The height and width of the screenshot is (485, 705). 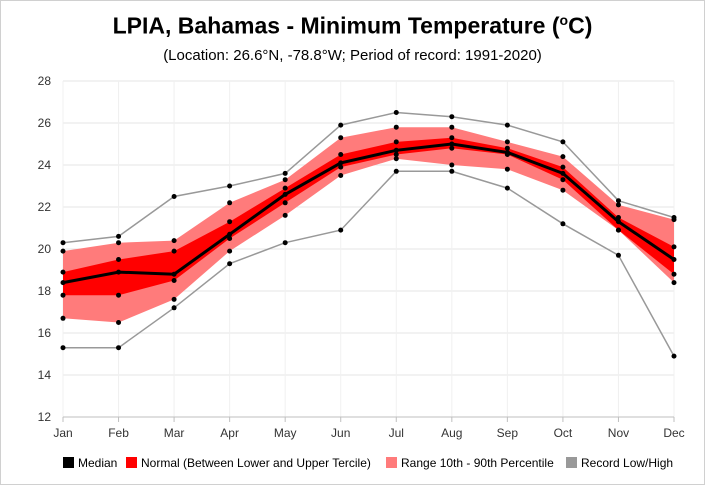 What do you see at coordinates (396, 433) in the screenshot?
I see `x-tick-label: Jul` at bounding box center [396, 433].